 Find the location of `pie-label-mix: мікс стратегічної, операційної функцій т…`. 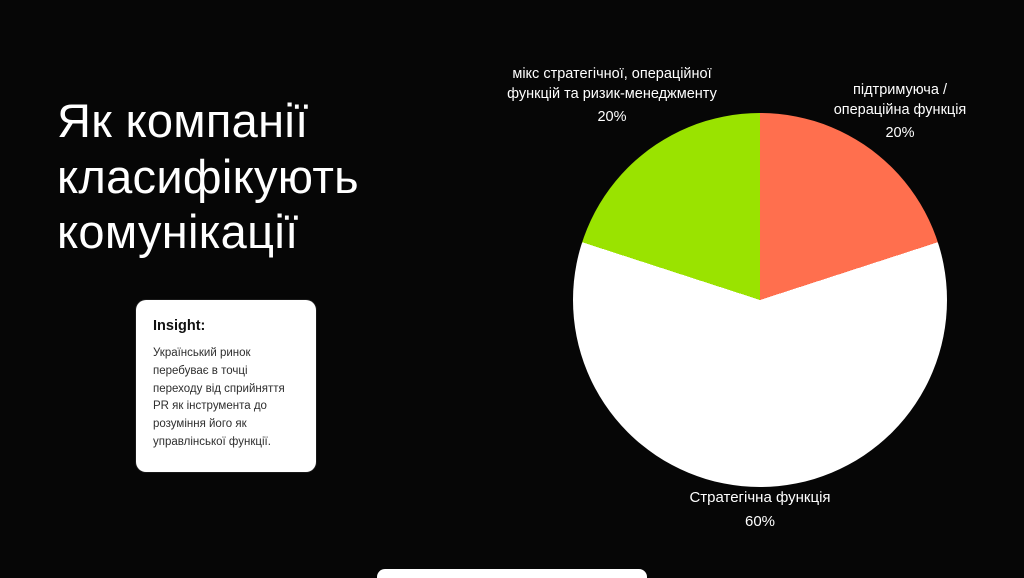

pie-label-mix: мікс стратегічної, операційної функцій т… is located at coordinates (612, 95).